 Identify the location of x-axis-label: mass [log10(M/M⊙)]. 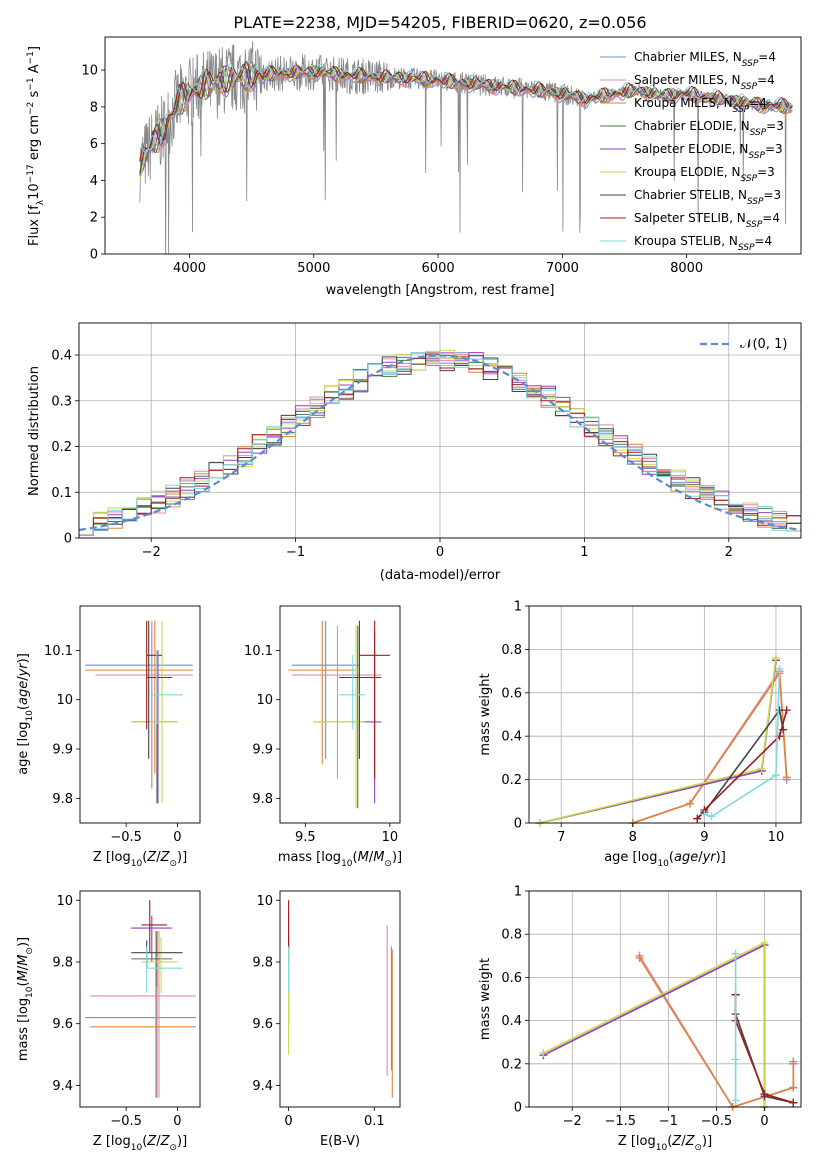
(340, 859).